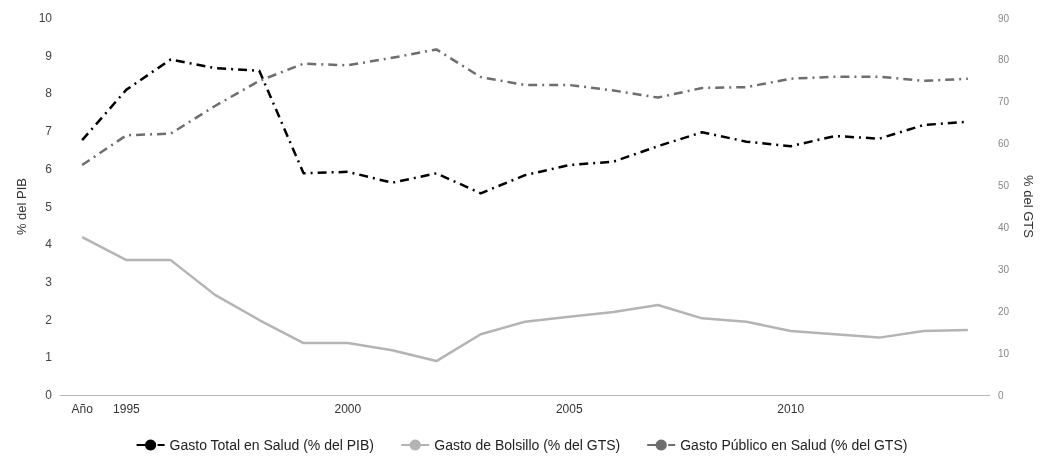 The image size is (1043, 461). I want to click on x-tick-label: 1995, so click(127, 409).